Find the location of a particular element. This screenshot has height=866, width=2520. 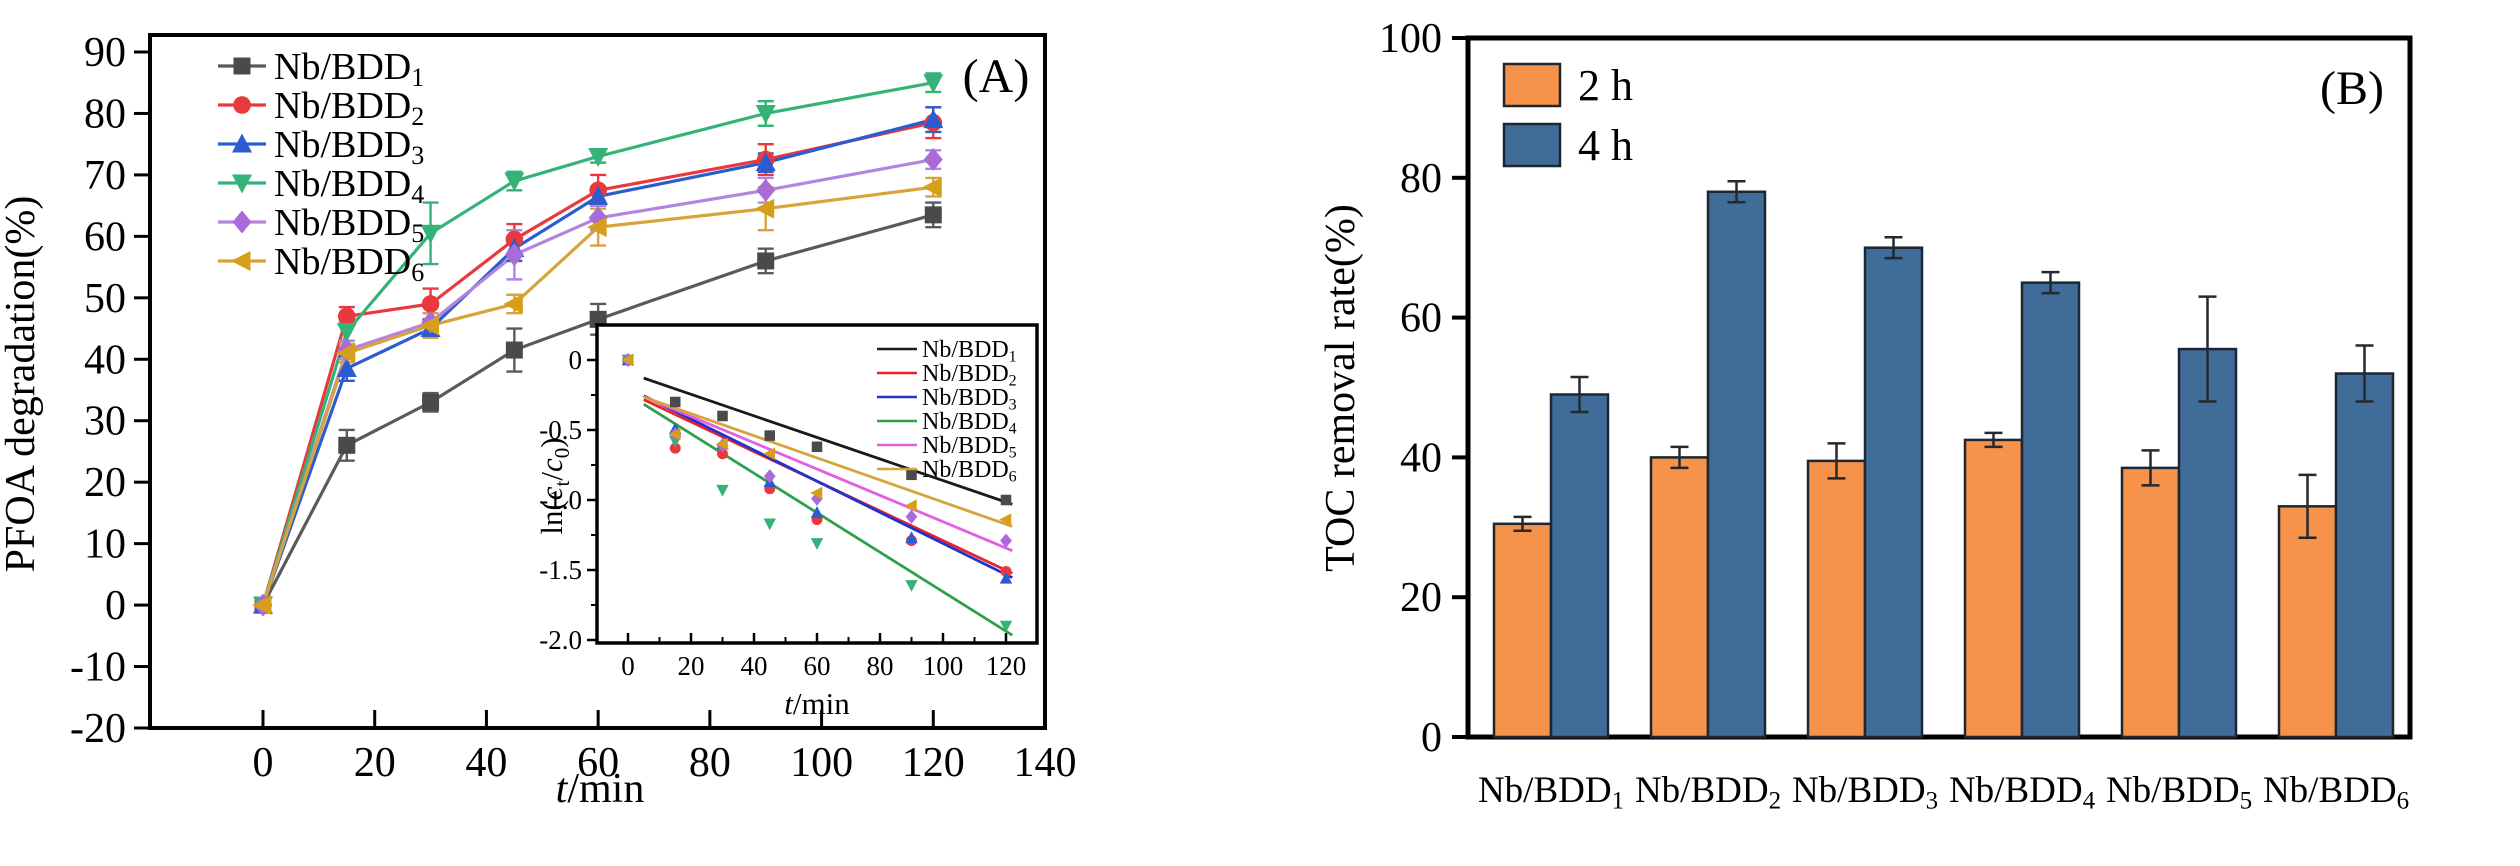

panel-b-legend-item: 2 h is located at coordinates (1567, 85).